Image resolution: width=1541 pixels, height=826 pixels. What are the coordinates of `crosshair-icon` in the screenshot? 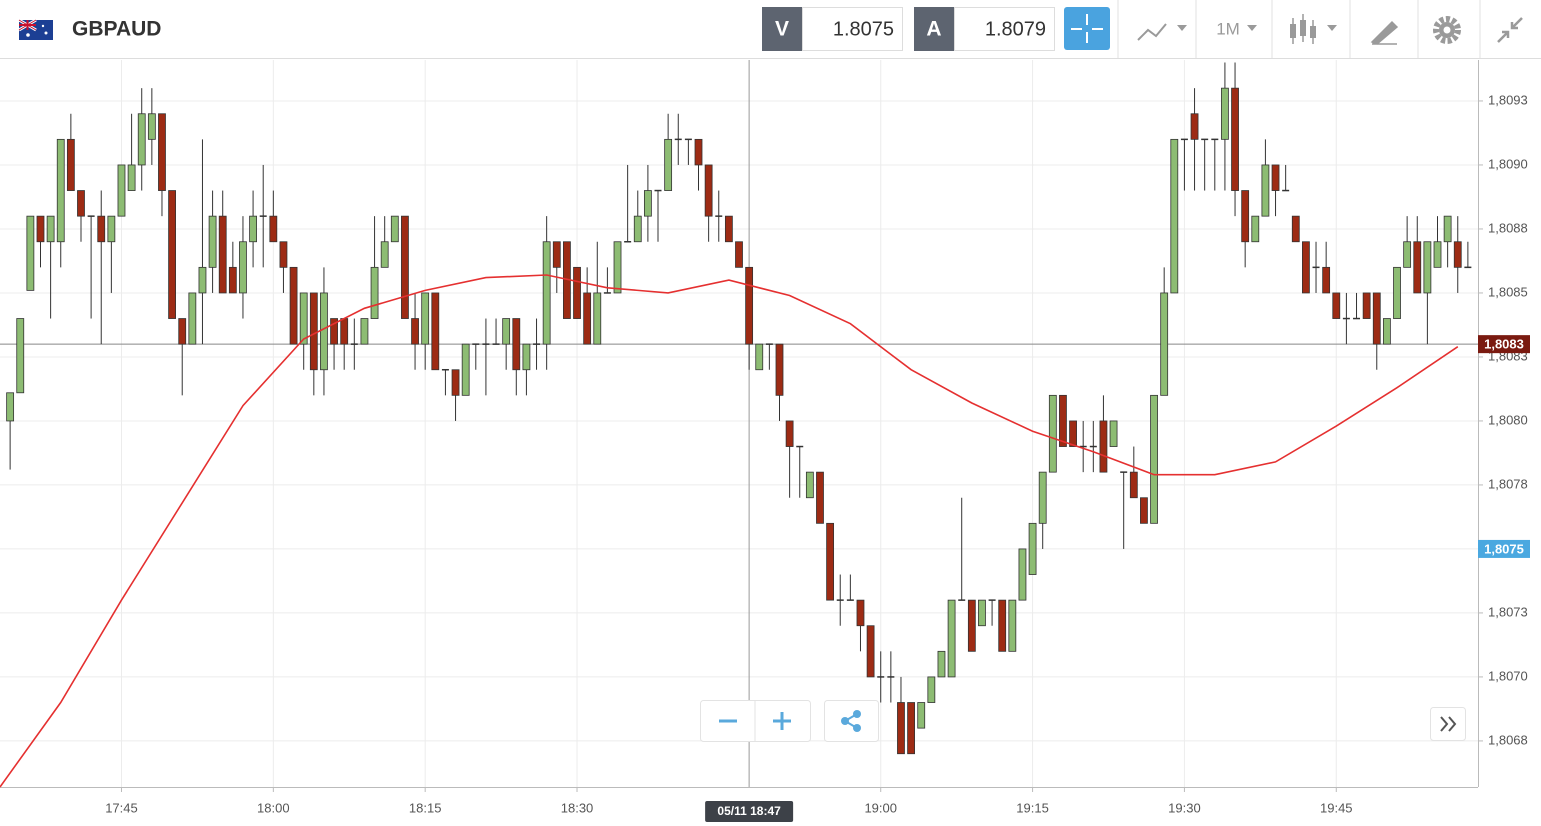 It's located at (1087, 28).